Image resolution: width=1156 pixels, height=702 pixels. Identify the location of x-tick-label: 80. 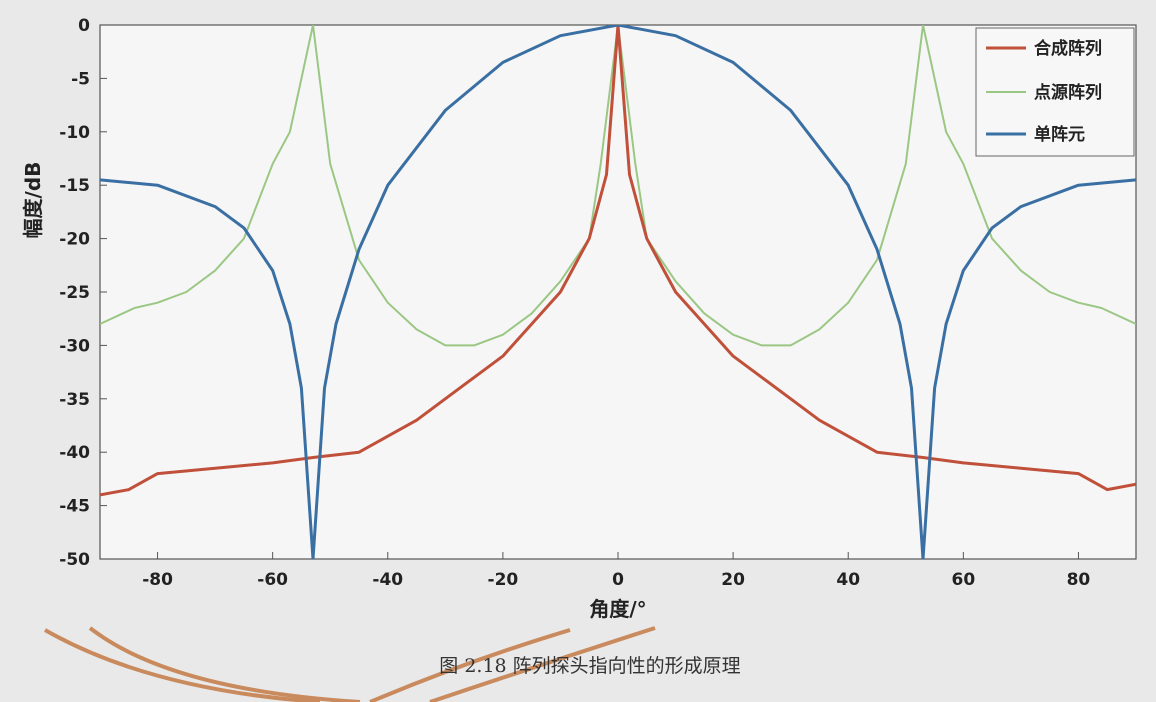
(1079, 580).